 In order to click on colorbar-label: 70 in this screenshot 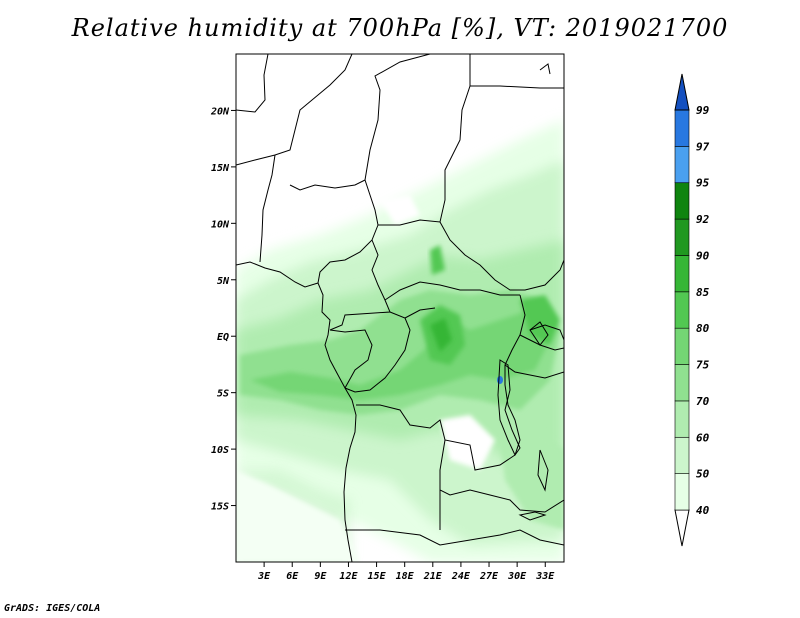, I will do `click(703, 401)`.